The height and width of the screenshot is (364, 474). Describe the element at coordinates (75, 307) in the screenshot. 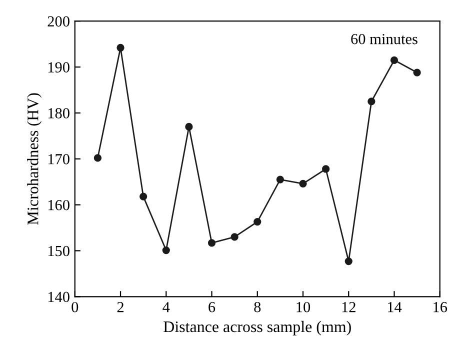

I see `x-tick-label: 0` at that location.